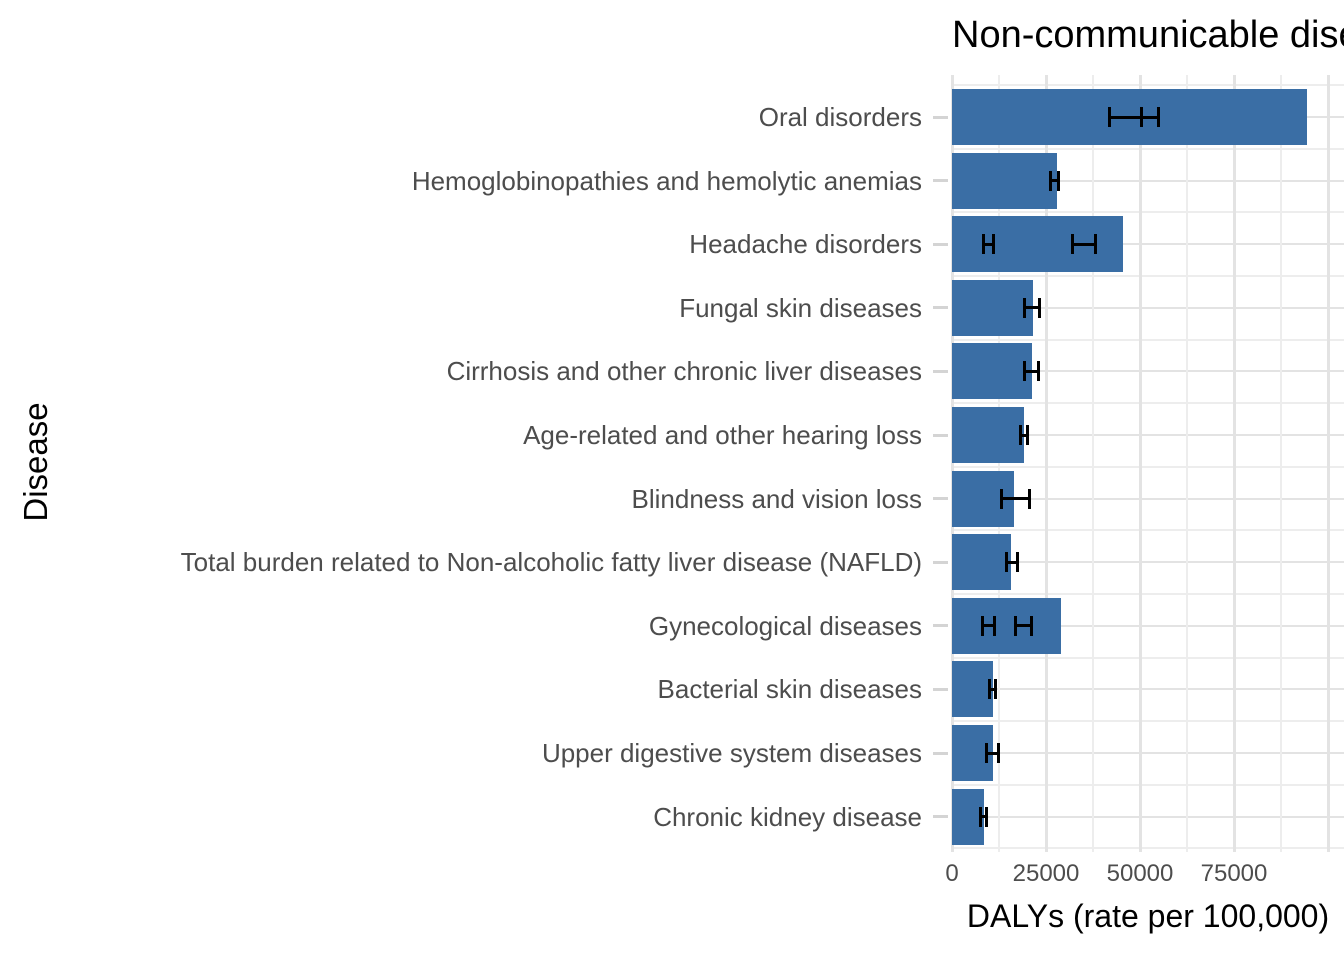  I want to click on y-axis-label: Headache disorders, so click(805, 244).